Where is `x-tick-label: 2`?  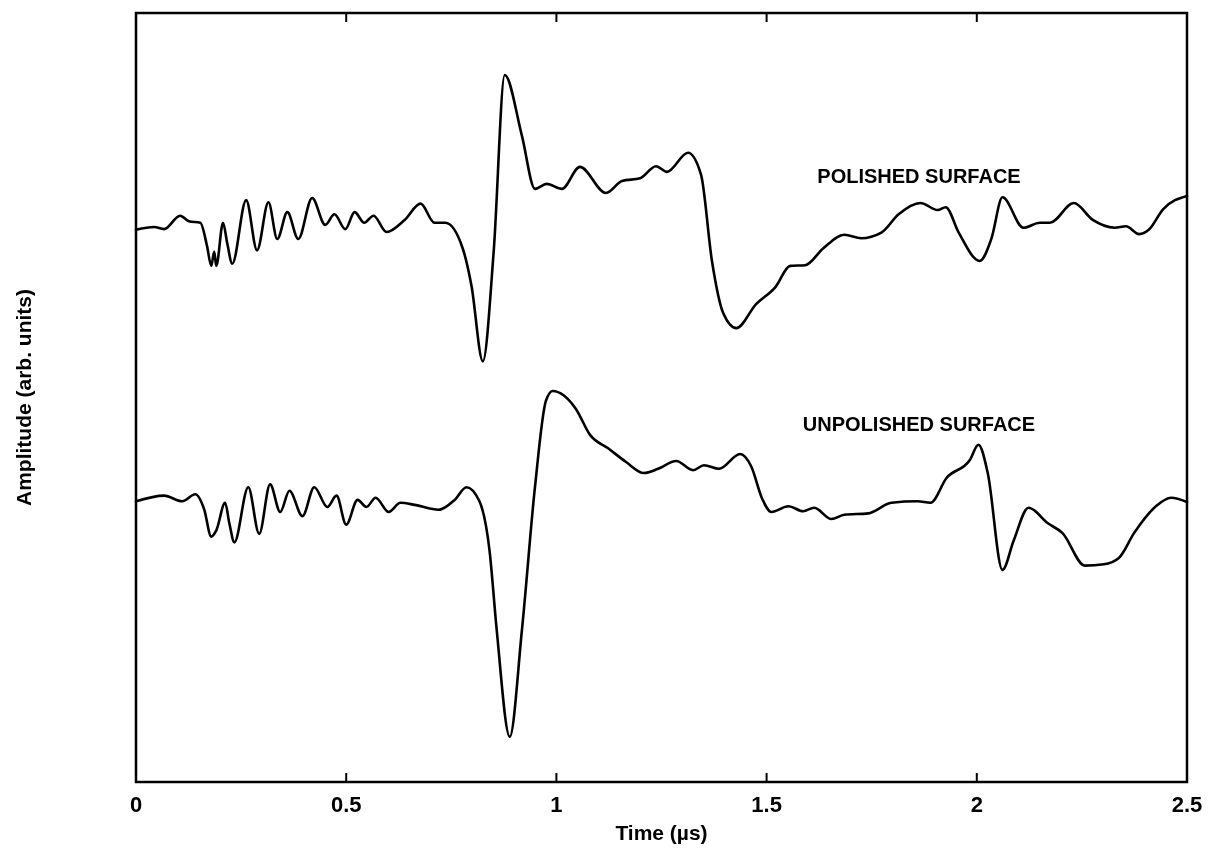
x-tick-label: 2 is located at coordinates (976, 804).